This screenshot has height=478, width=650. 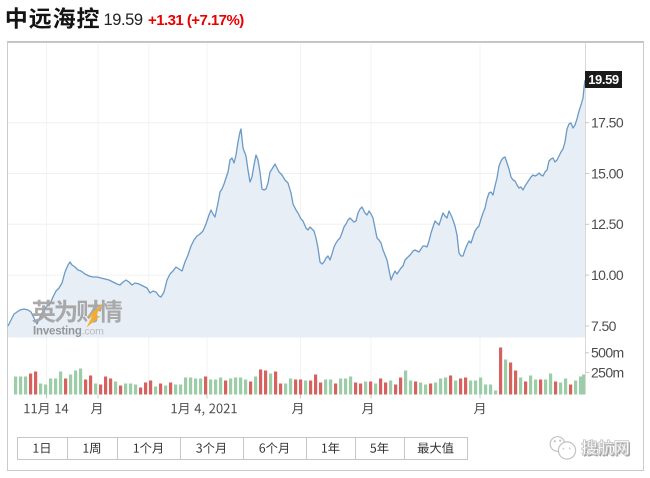 I want to click on svg-text: Investing.com, so click(x=68, y=332).